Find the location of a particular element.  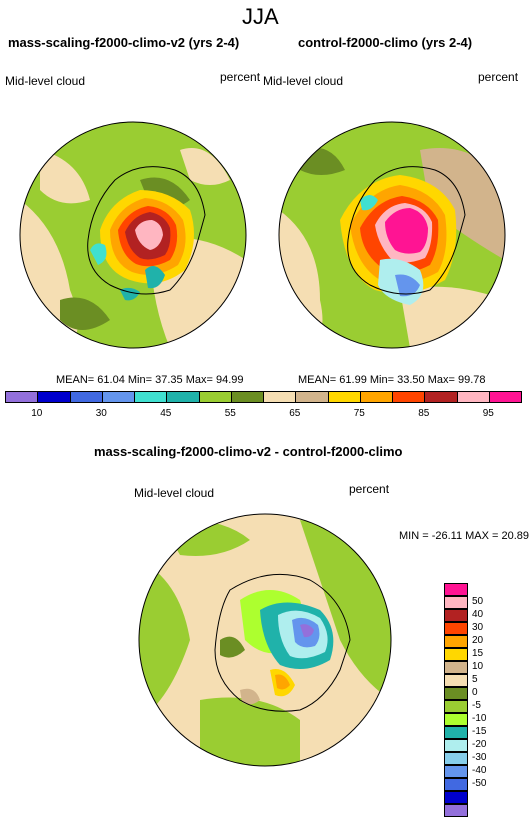

diff-colorbar-label: 10 is located at coordinates (478, 666).